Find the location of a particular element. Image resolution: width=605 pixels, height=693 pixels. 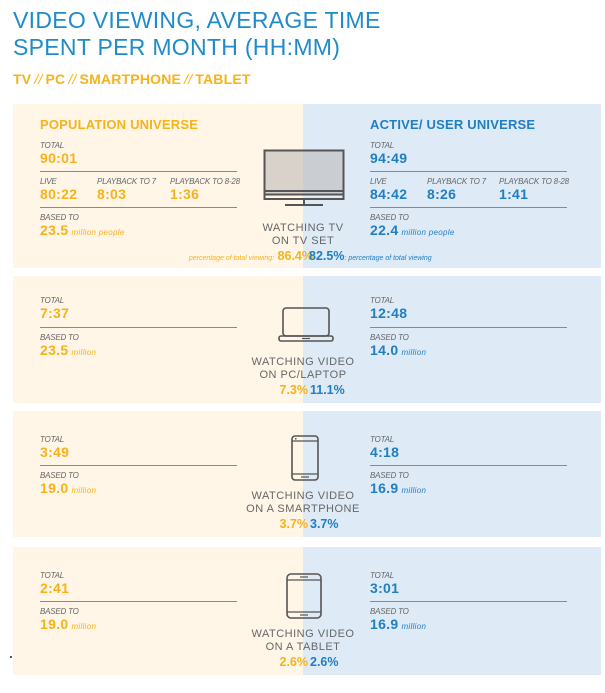

smartphone-caption: WATCHING VIDEO ON A SMARTPHONE is located at coordinates (303, 503).